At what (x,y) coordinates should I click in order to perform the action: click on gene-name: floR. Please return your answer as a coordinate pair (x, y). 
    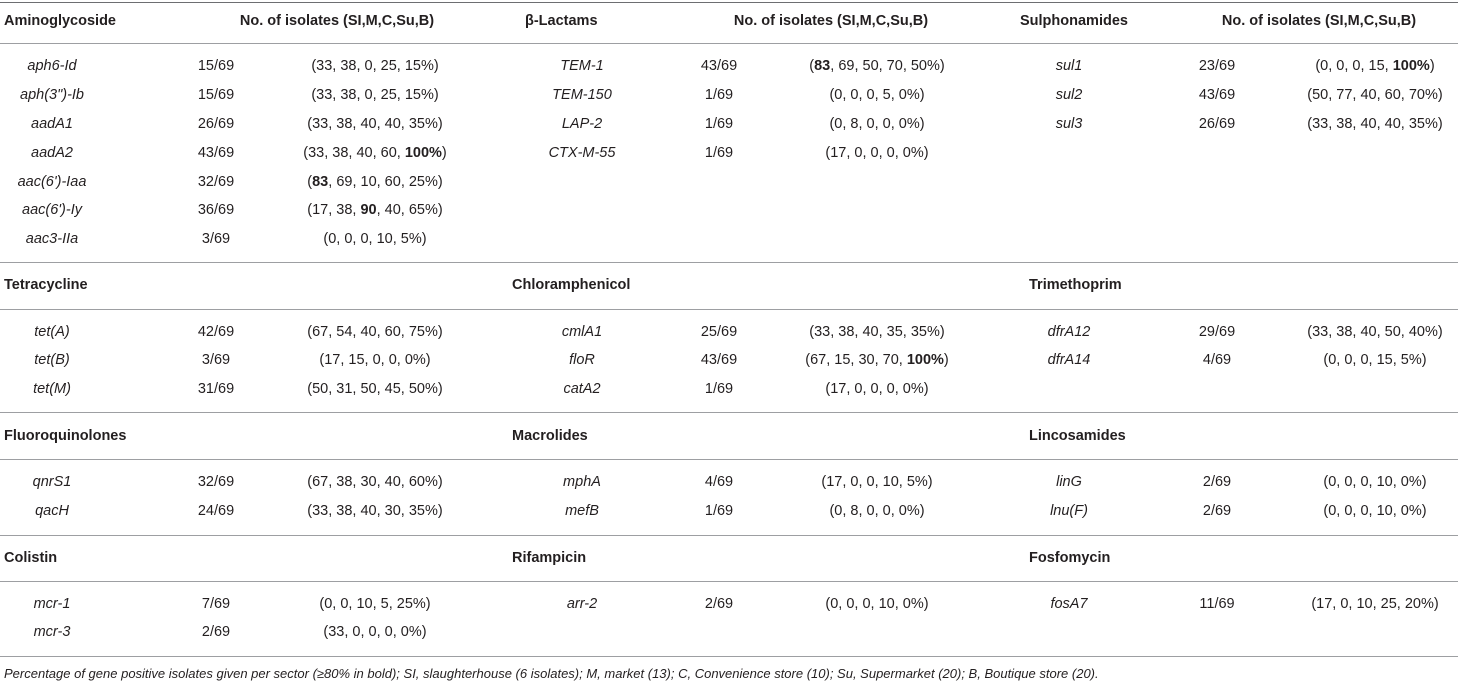
    Looking at the image, I should click on (582, 360).